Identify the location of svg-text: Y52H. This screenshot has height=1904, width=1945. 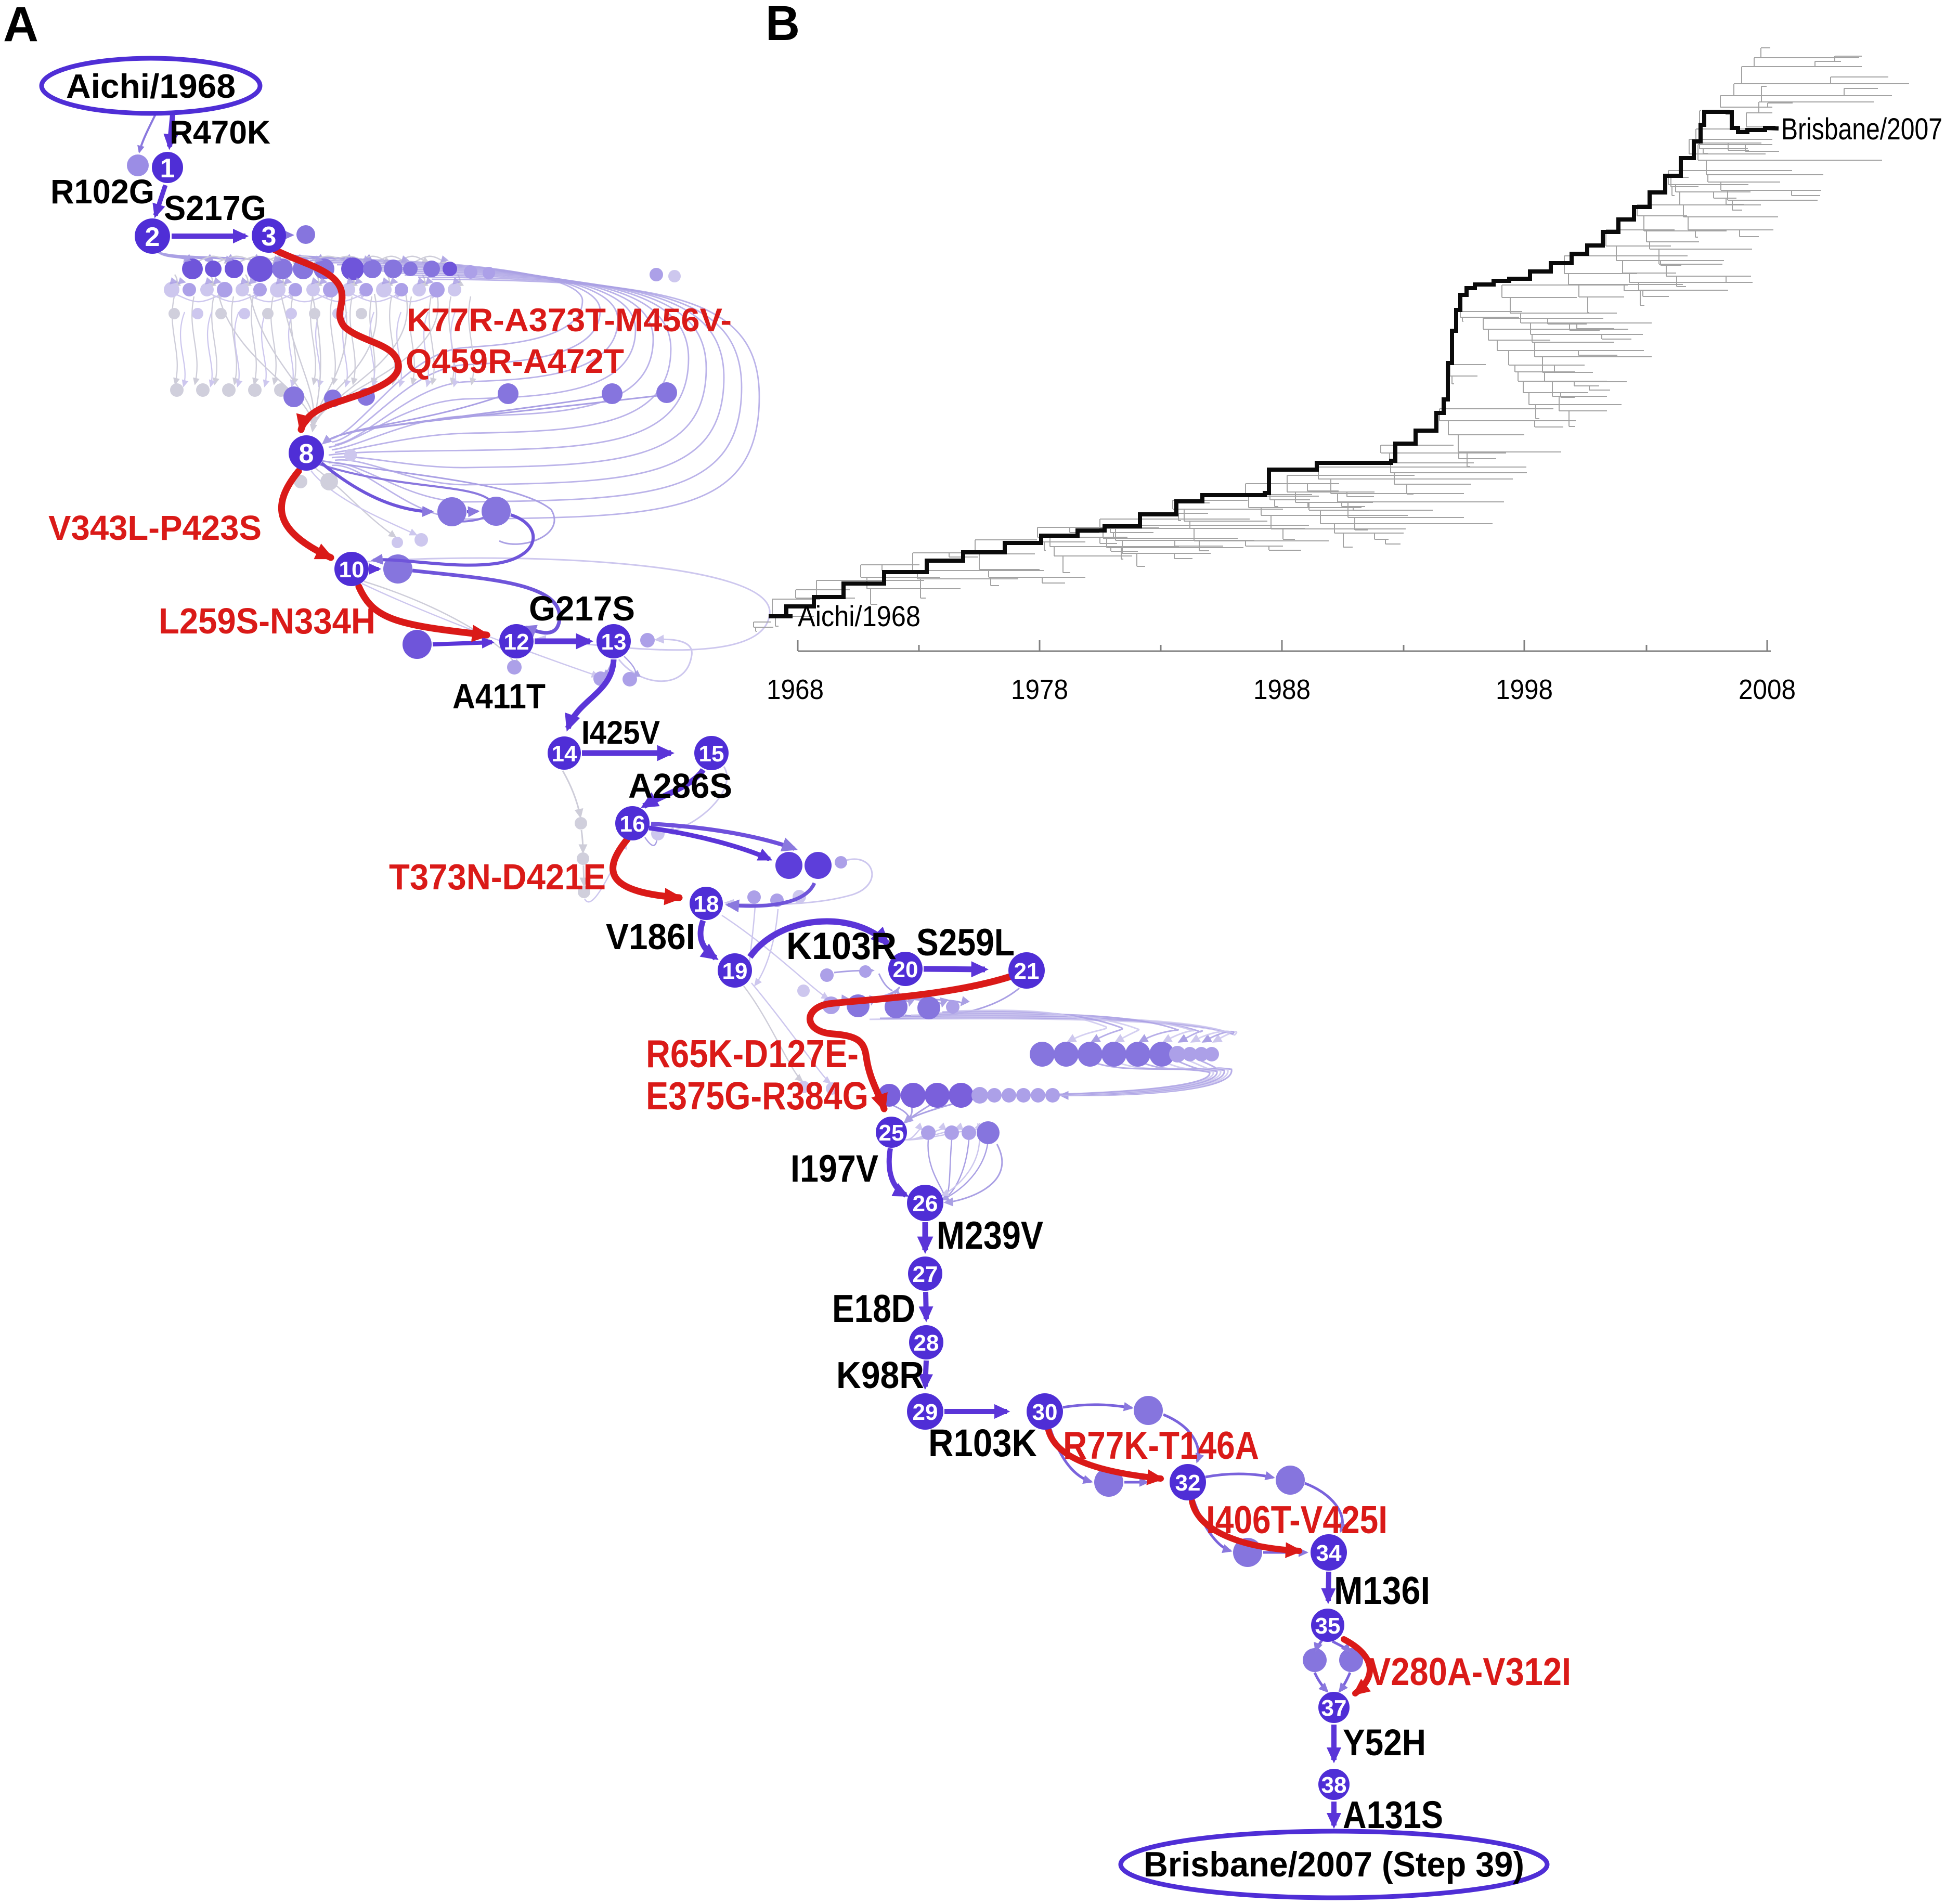
(1384, 1743).